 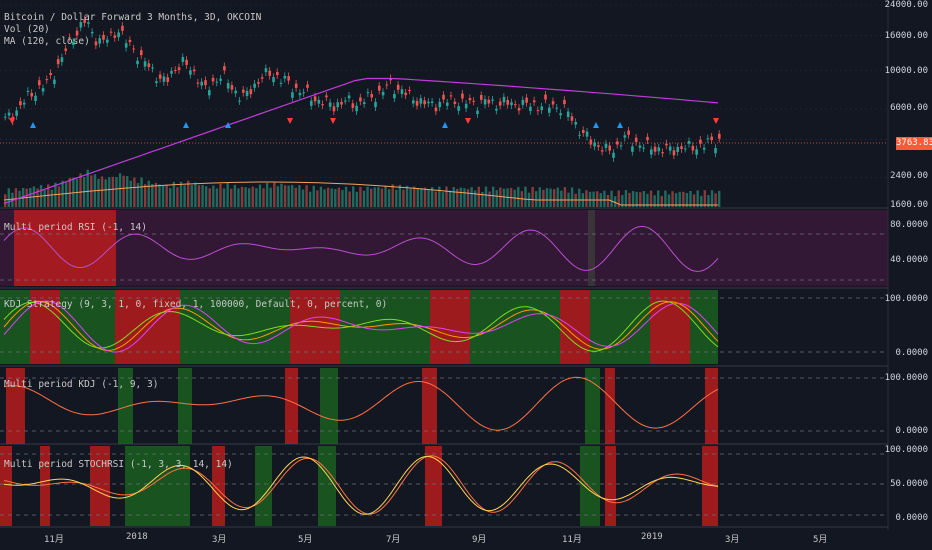 I want to click on ma-legend: MA (120, close), so click(x=47, y=41).